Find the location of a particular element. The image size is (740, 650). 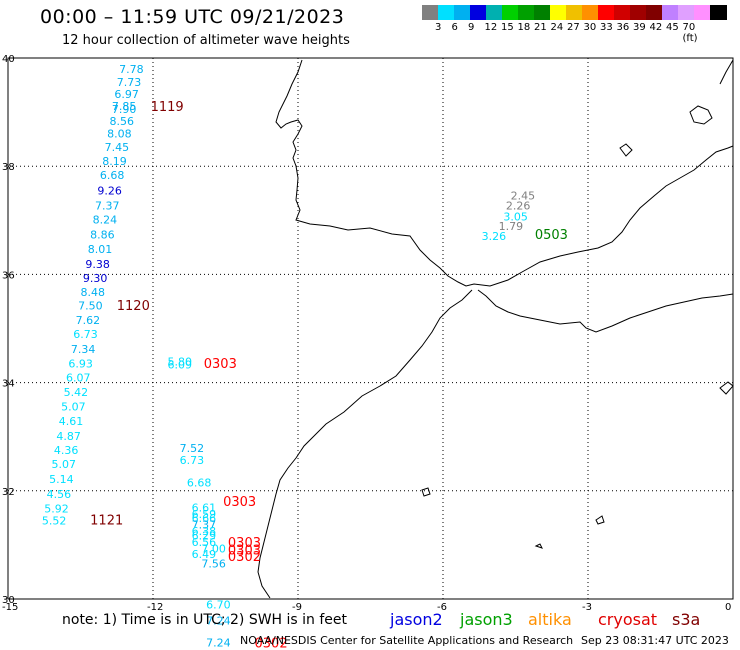

wave-height-value: 7.90 is located at coordinates (124, 109).